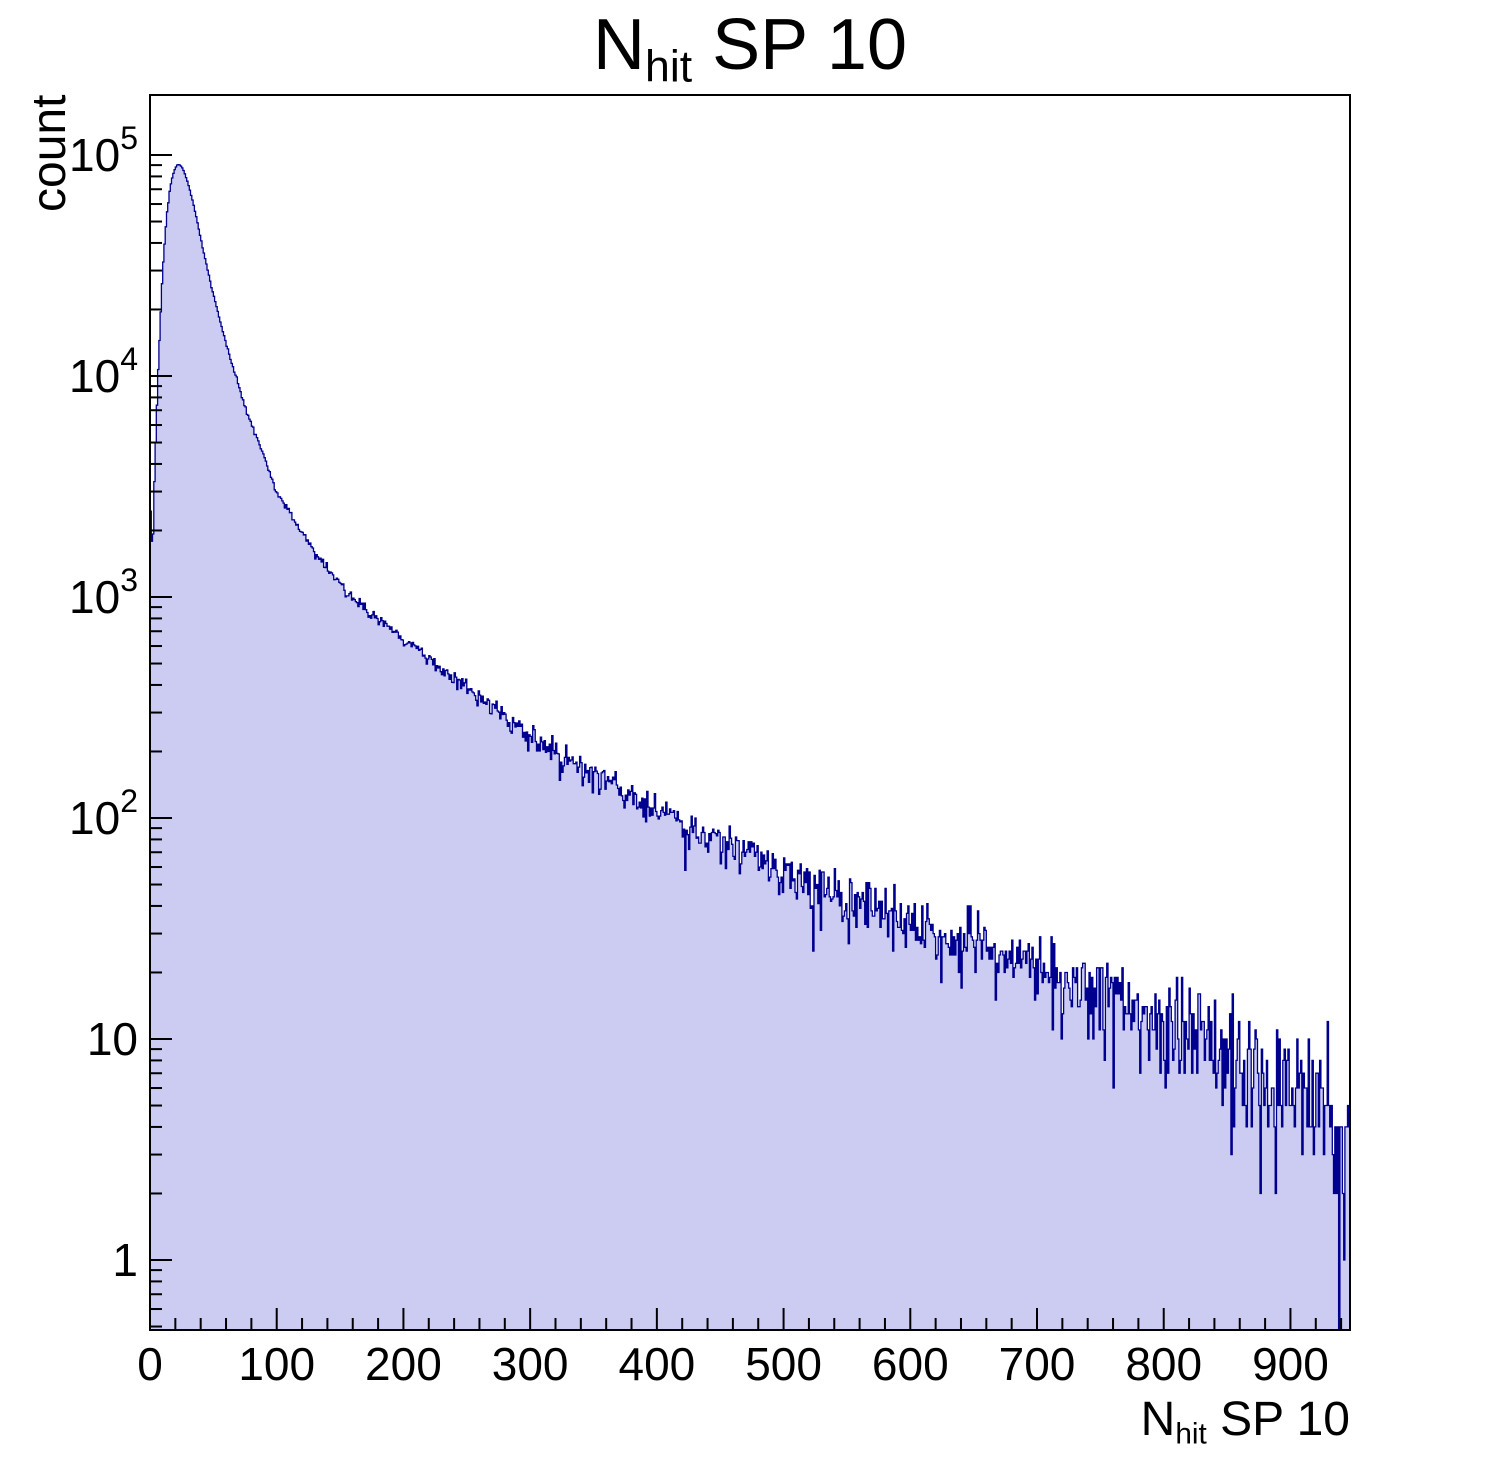 This screenshot has height=1472, width=1496. I want to click on x-tick-label: 100, so click(276, 1364).